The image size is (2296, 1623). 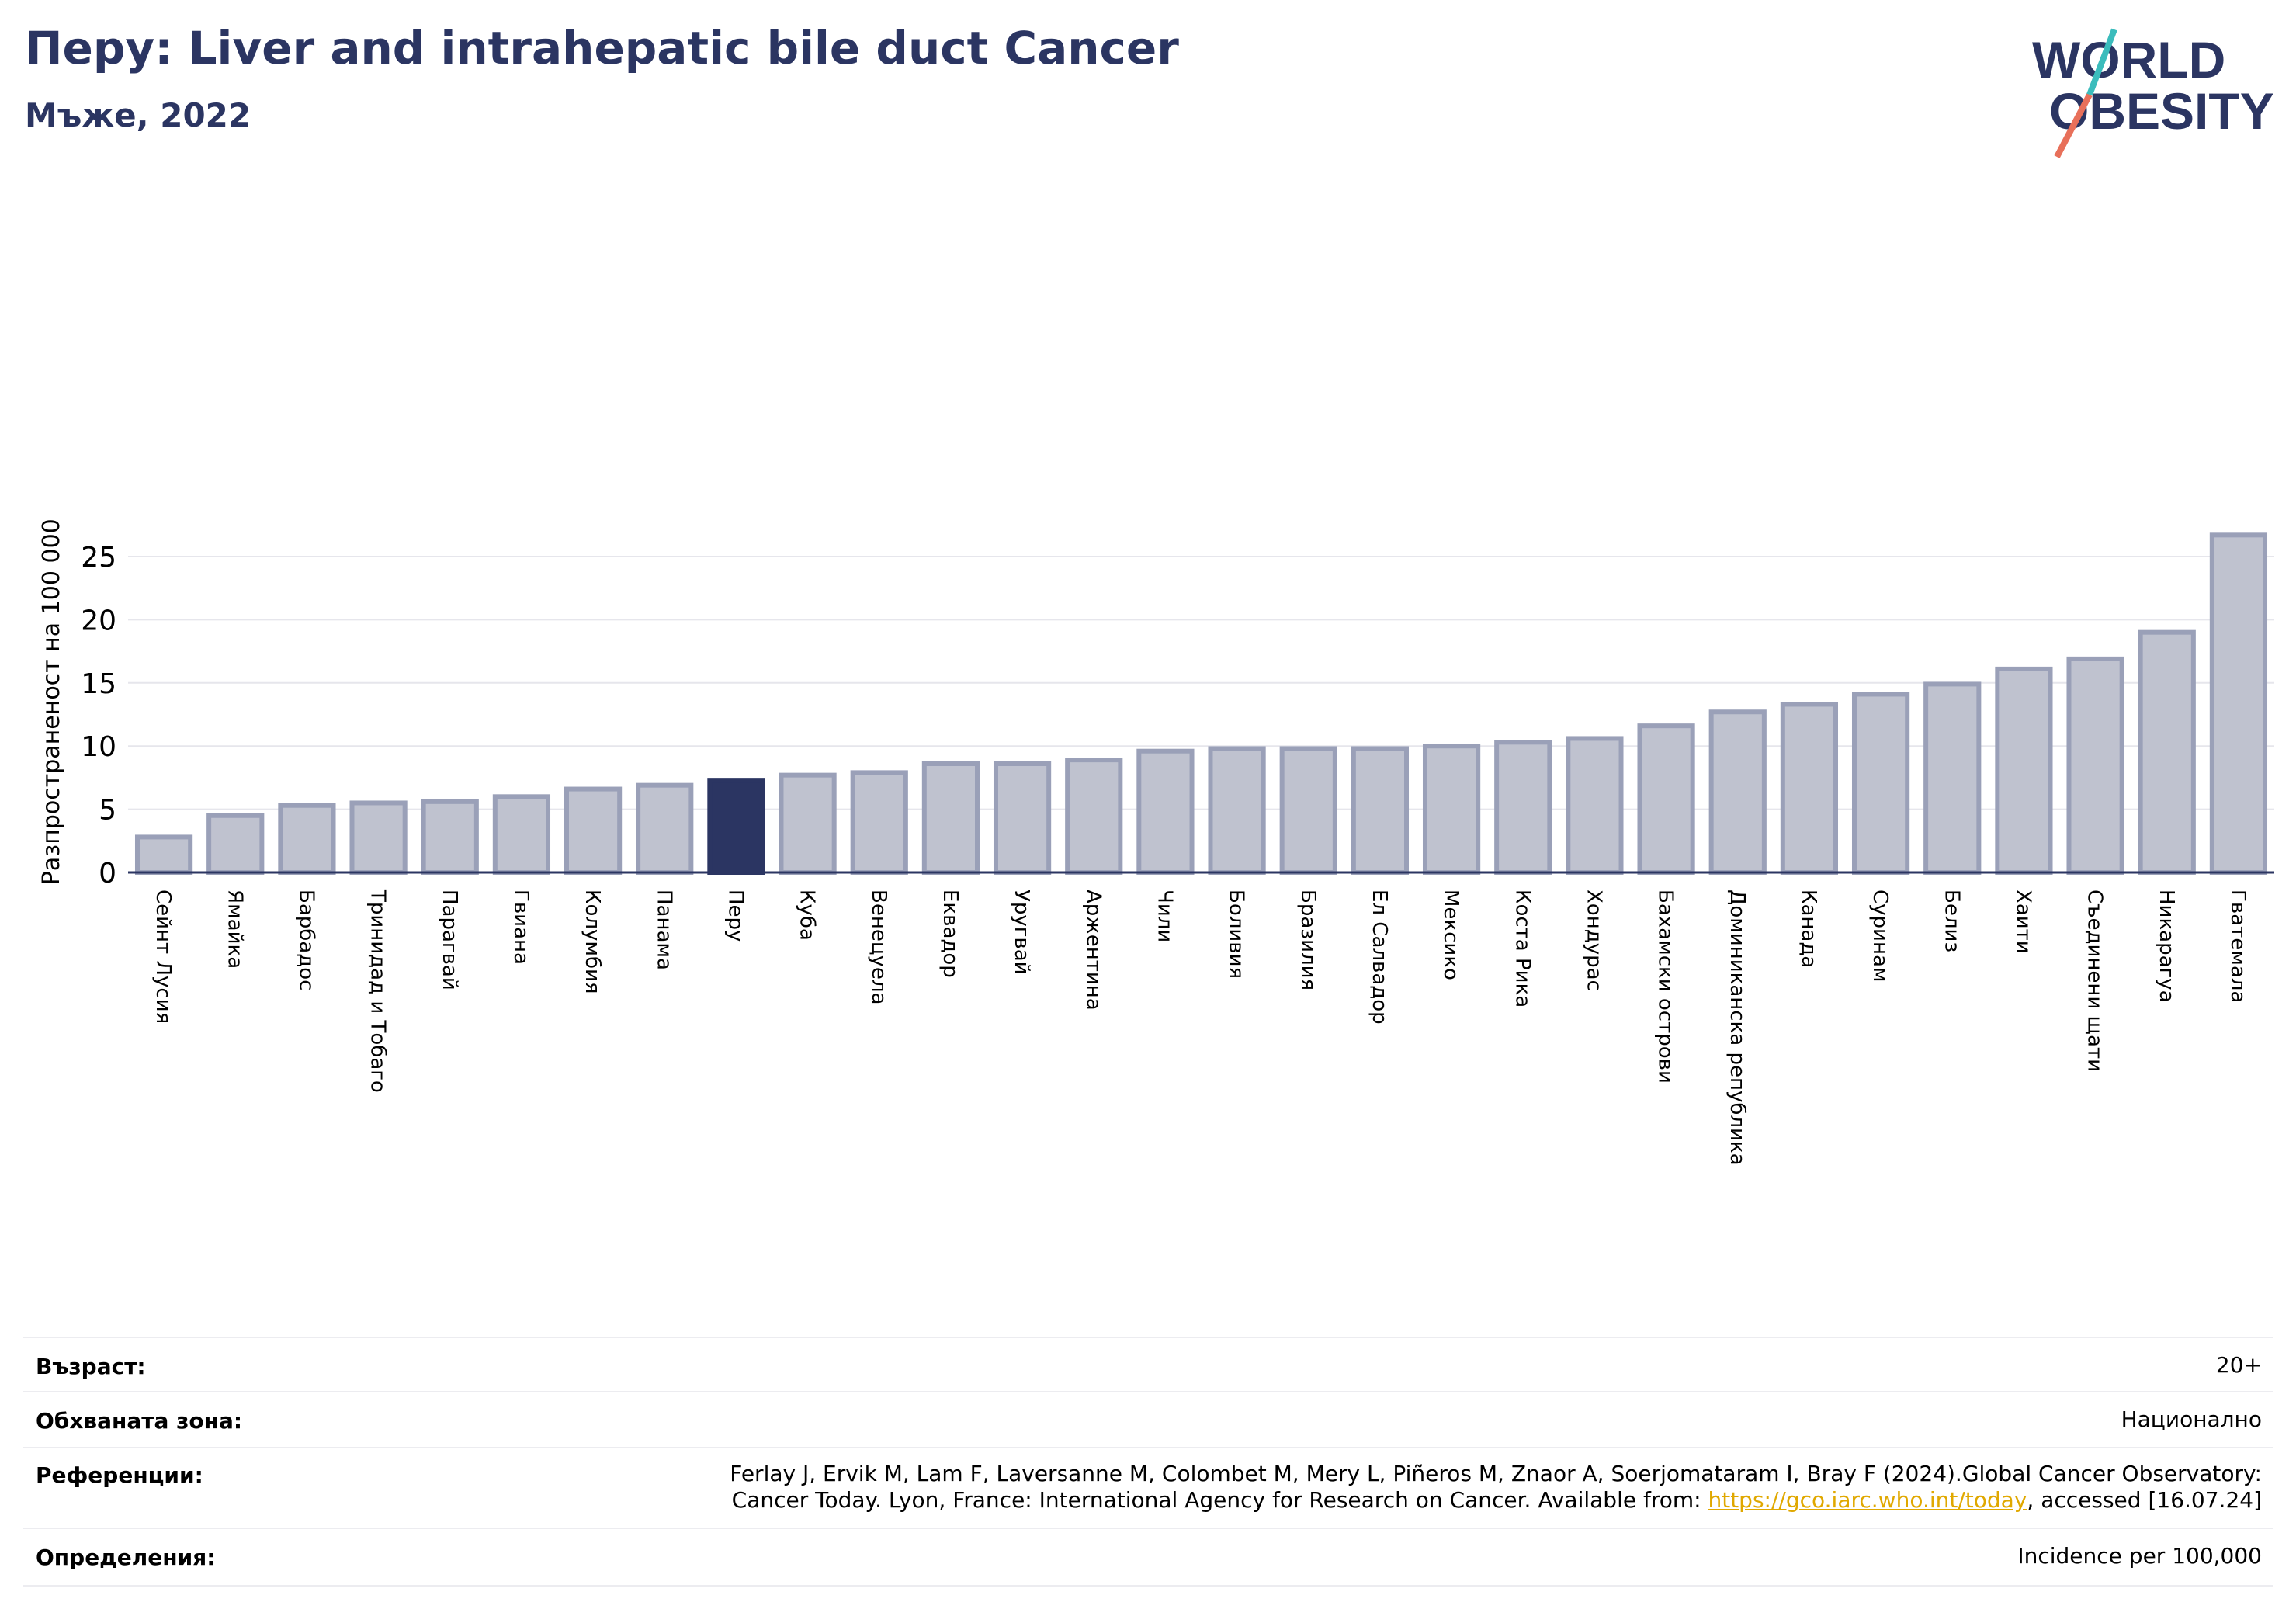 What do you see at coordinates (1379, 957) in the screenshot?
I see `x-tick-label: Ел Салвадор` at bounding box center [1379, 957].